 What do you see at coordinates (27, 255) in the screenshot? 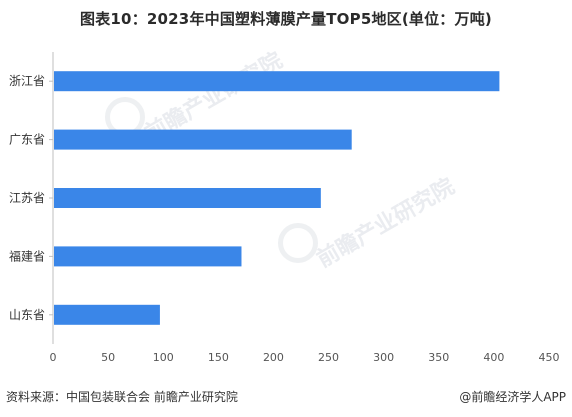
I see `y-tick-label: 福建省` at bounding box center [27, 255].